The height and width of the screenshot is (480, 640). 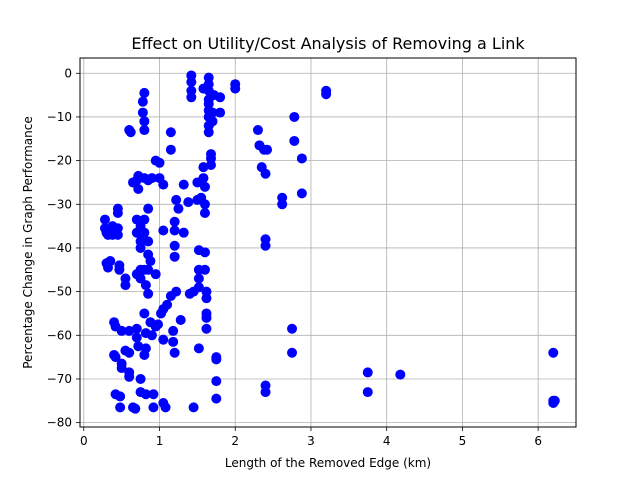 What do you see at coordinates (59, 423) in the screenshot?
I see `y-tick-label: −80` at bounding box center [59, 423].